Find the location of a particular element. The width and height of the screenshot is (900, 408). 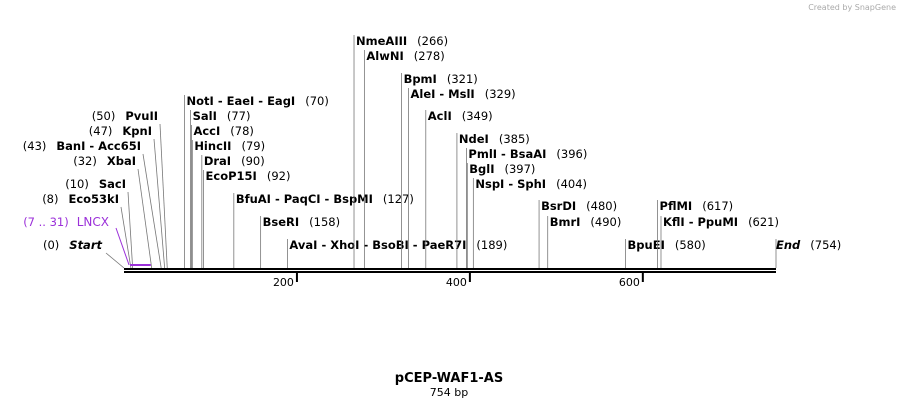

site-name: AleI - MslI is located at coordinates (442, 94).